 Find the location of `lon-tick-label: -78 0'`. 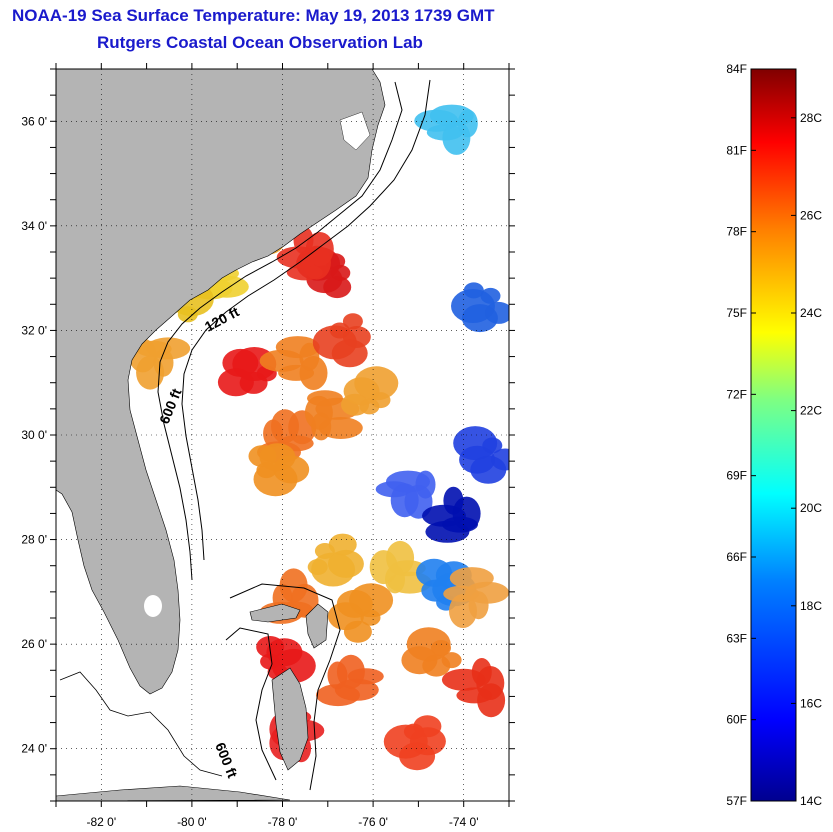

lon-tick-label: -78 0' is located at coordinates (283, 822).